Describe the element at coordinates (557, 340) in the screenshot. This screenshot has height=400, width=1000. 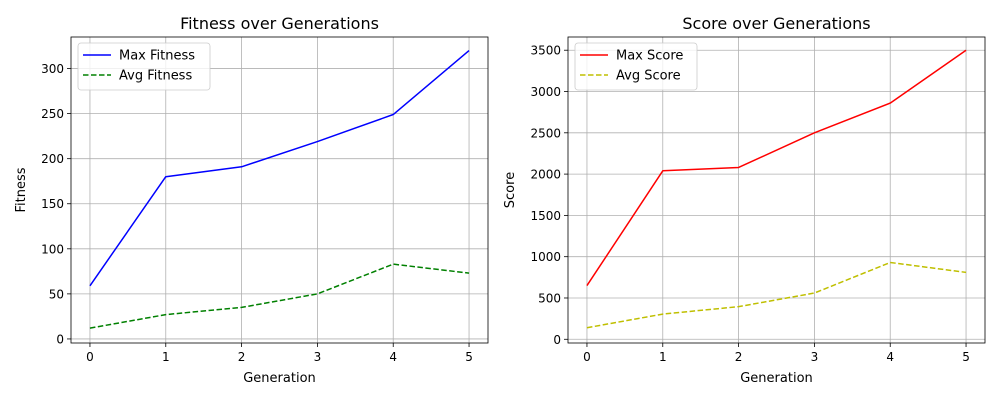
I see `score-y-tick-label: 0` at that location.